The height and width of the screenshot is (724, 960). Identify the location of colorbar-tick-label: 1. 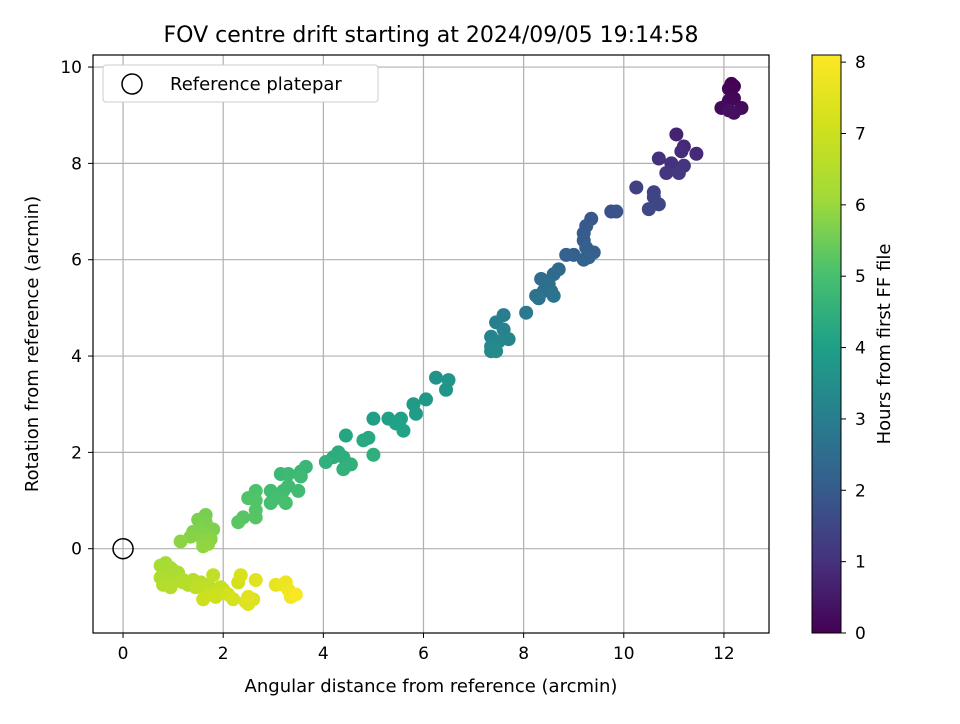
(860, 563).